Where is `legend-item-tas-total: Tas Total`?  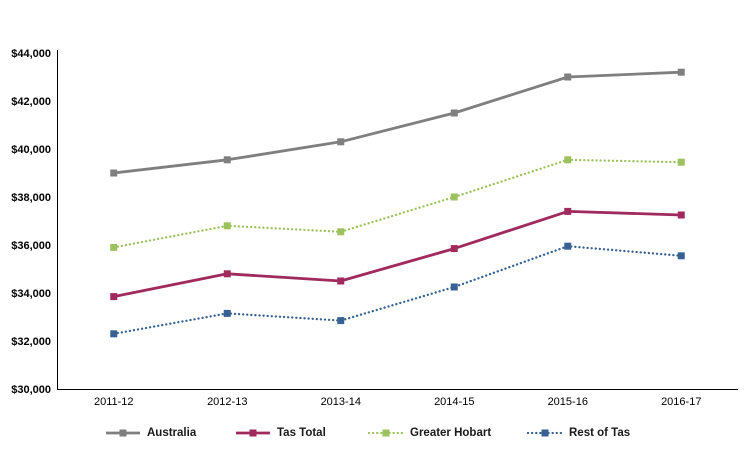 legend-item-tas-total: Tas Total is located at coordinates (280, 433).